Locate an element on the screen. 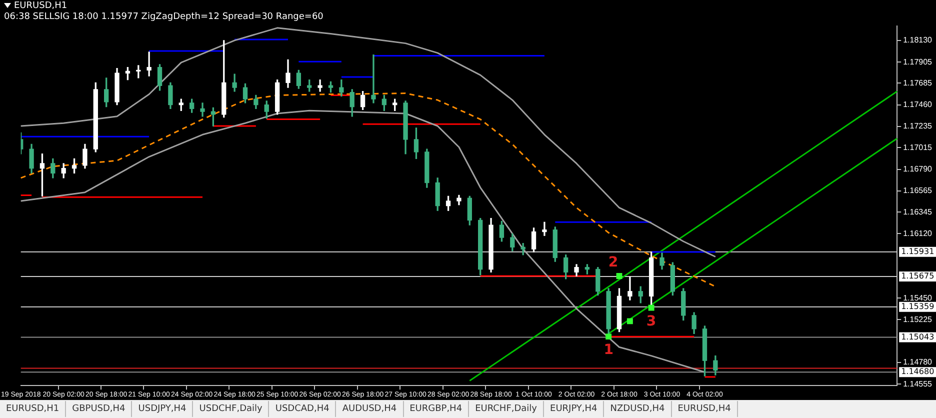 Image resolution: width=936 pixels, height=418 pixels. y-tick-label: 1.16790 is located at coordinates (918, 169).